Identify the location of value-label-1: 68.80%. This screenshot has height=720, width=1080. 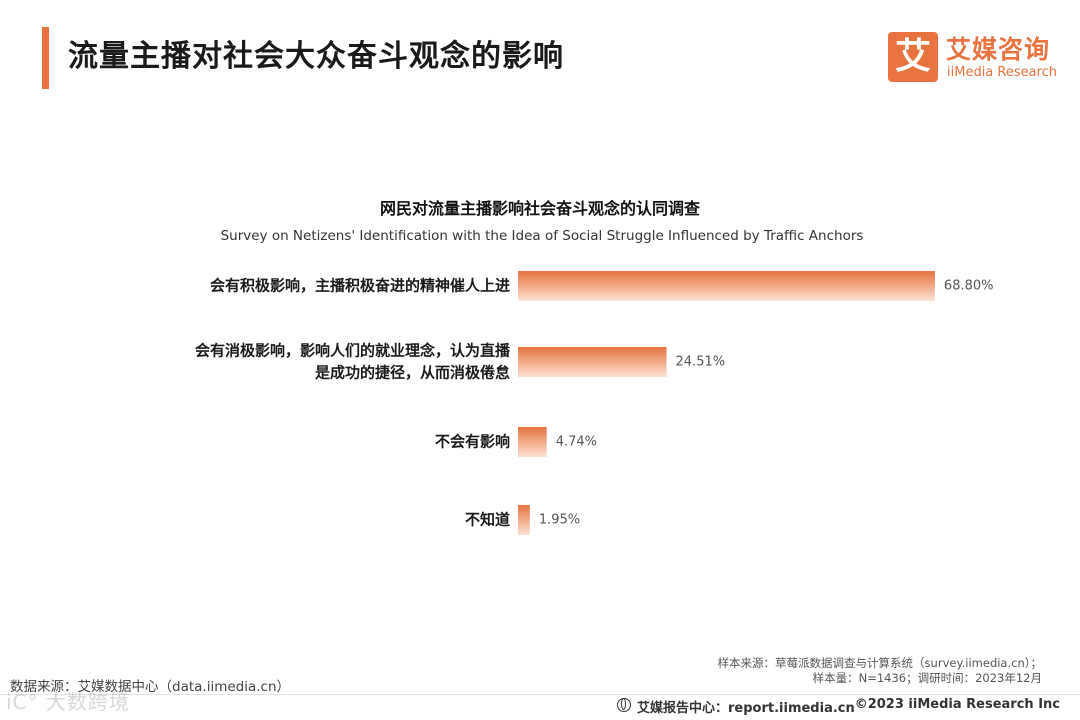
(969, 286).